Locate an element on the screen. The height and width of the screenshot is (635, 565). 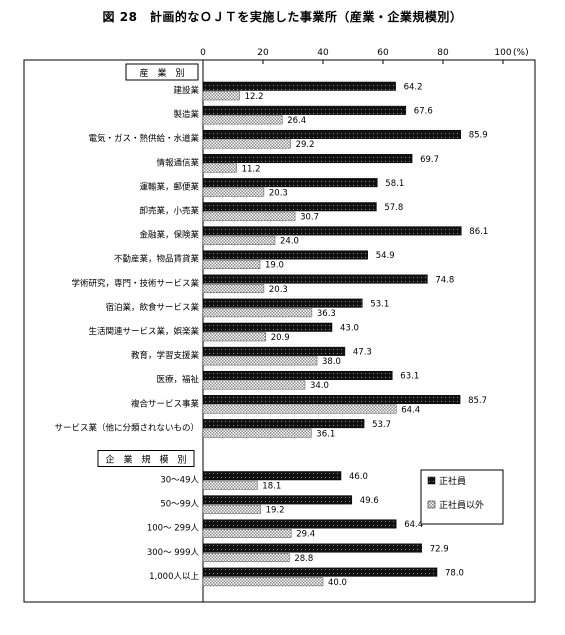
category-label: 教育，学習支援業 is located at coordinates (165, 355).